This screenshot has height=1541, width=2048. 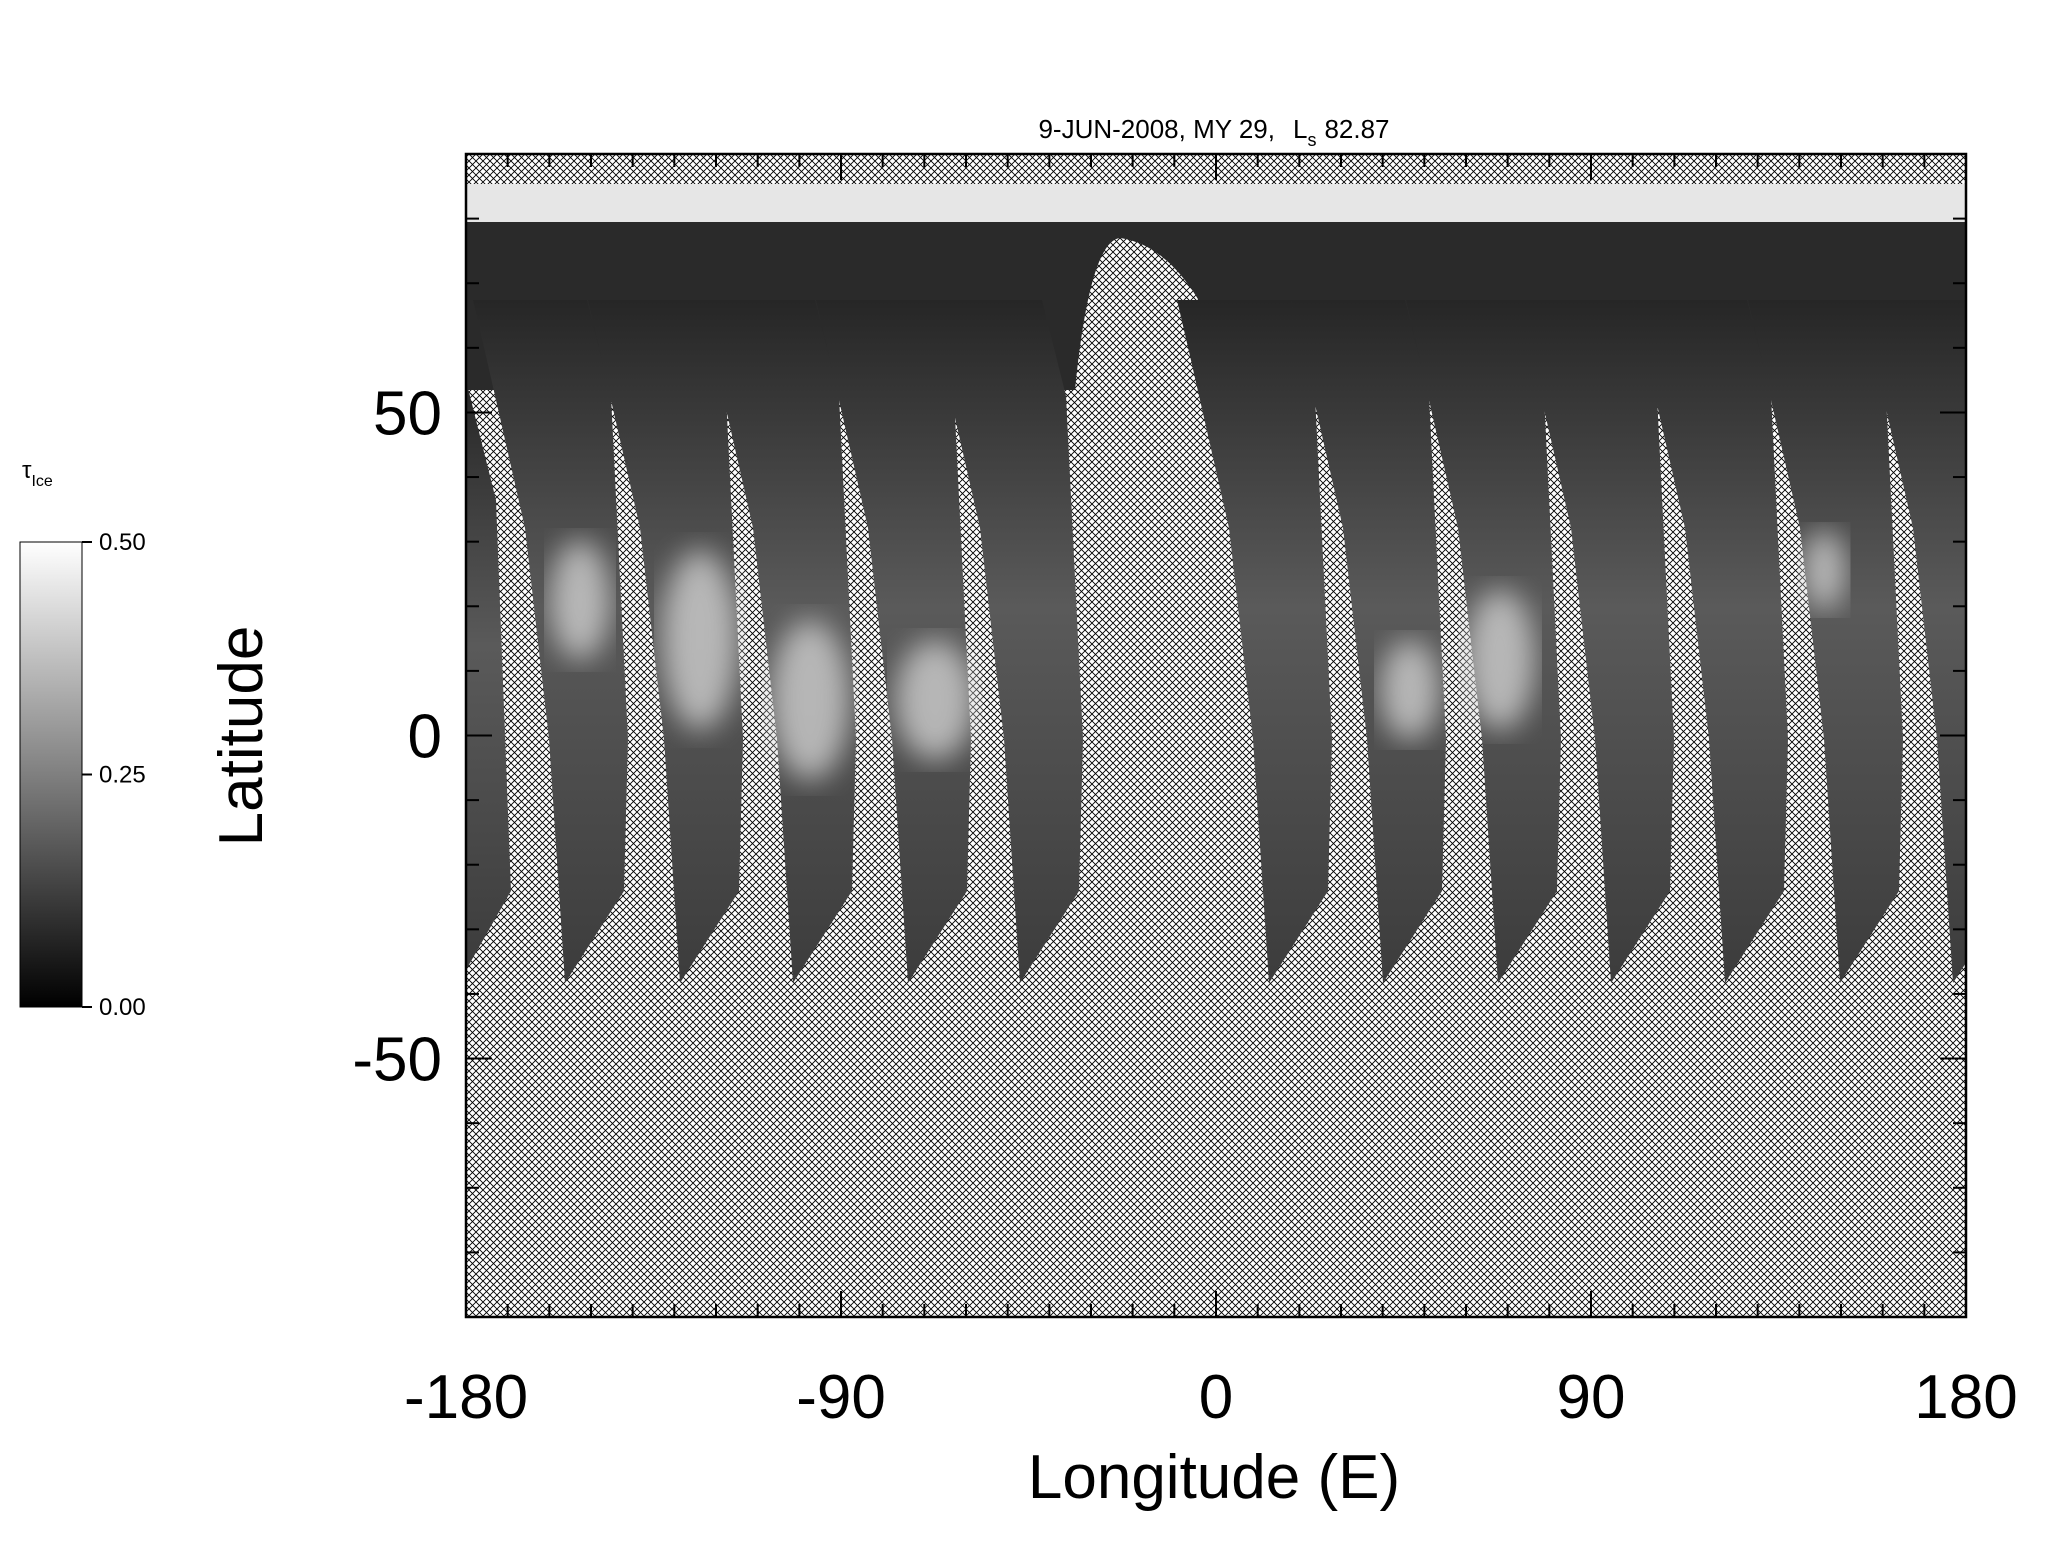 I want to click on title-value: 82.87, so click(x=1356, y=129).